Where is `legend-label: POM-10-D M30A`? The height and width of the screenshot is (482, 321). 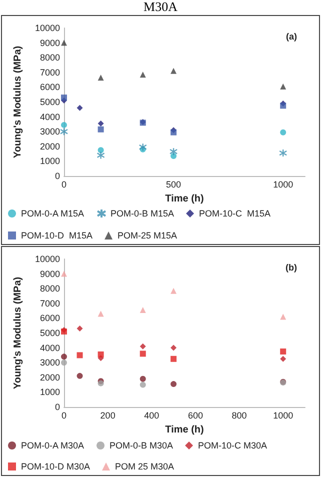
legend-label: POM-10-D M30A is located at coordinates (55, 467).